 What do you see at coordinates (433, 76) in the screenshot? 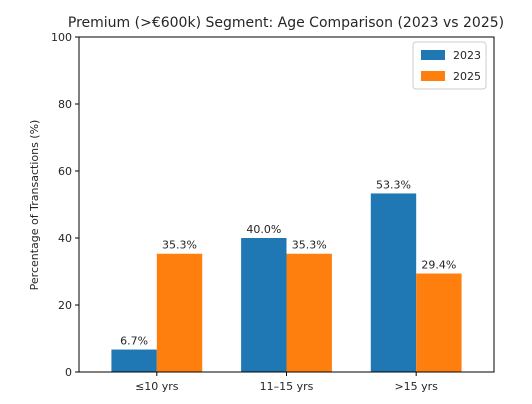
I see `legend-swatch-2025` at bounding box center [433, 76].